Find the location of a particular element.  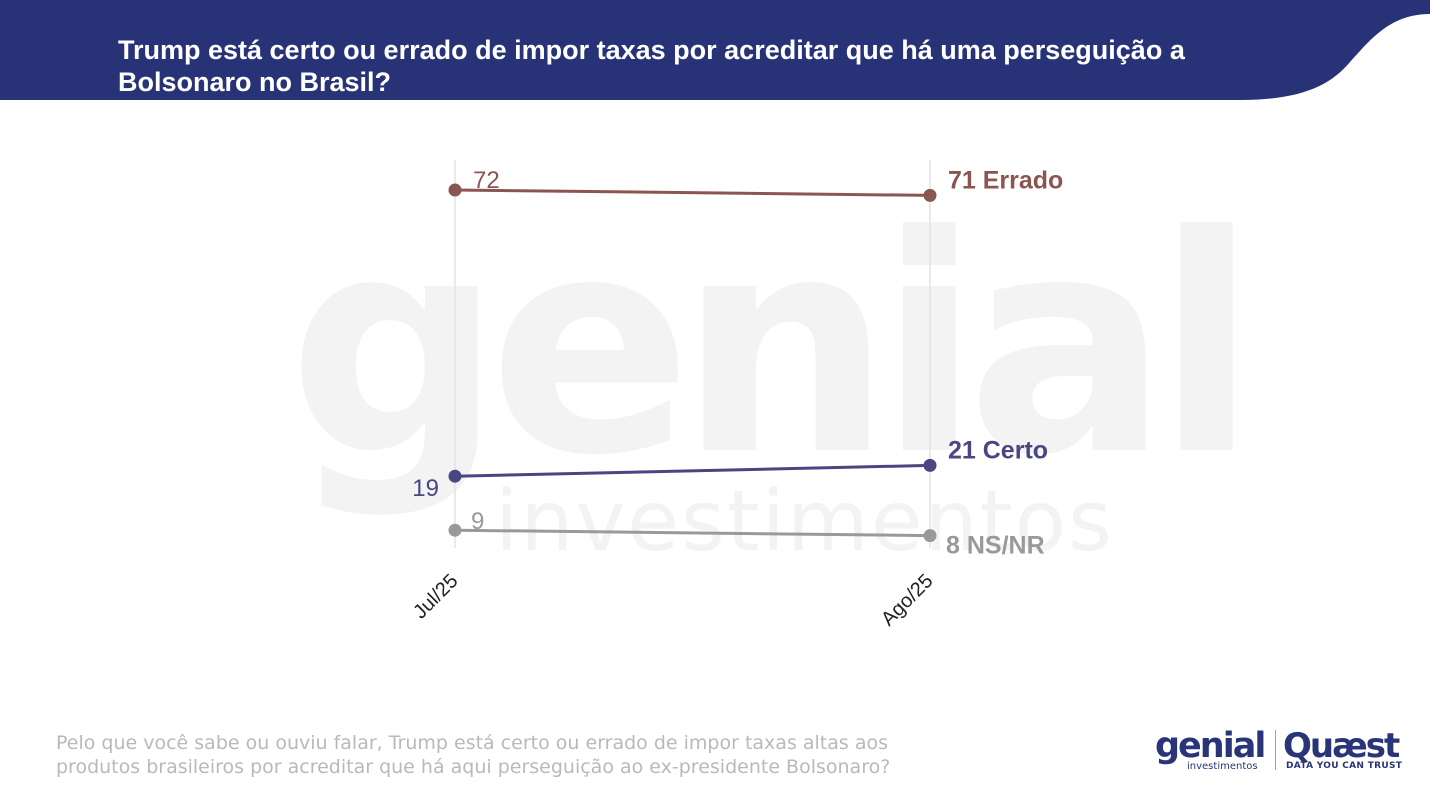

data-label-start-certo: 19 is located at coordinates (425, 488).